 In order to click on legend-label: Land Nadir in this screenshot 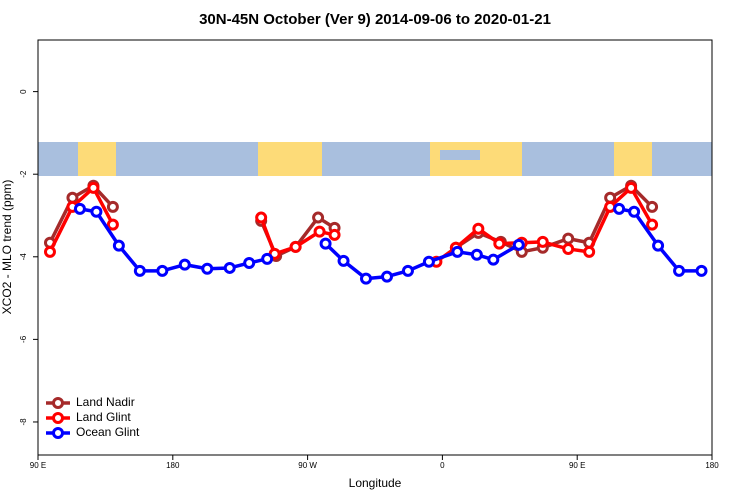, I will do `click(105, 402)`.